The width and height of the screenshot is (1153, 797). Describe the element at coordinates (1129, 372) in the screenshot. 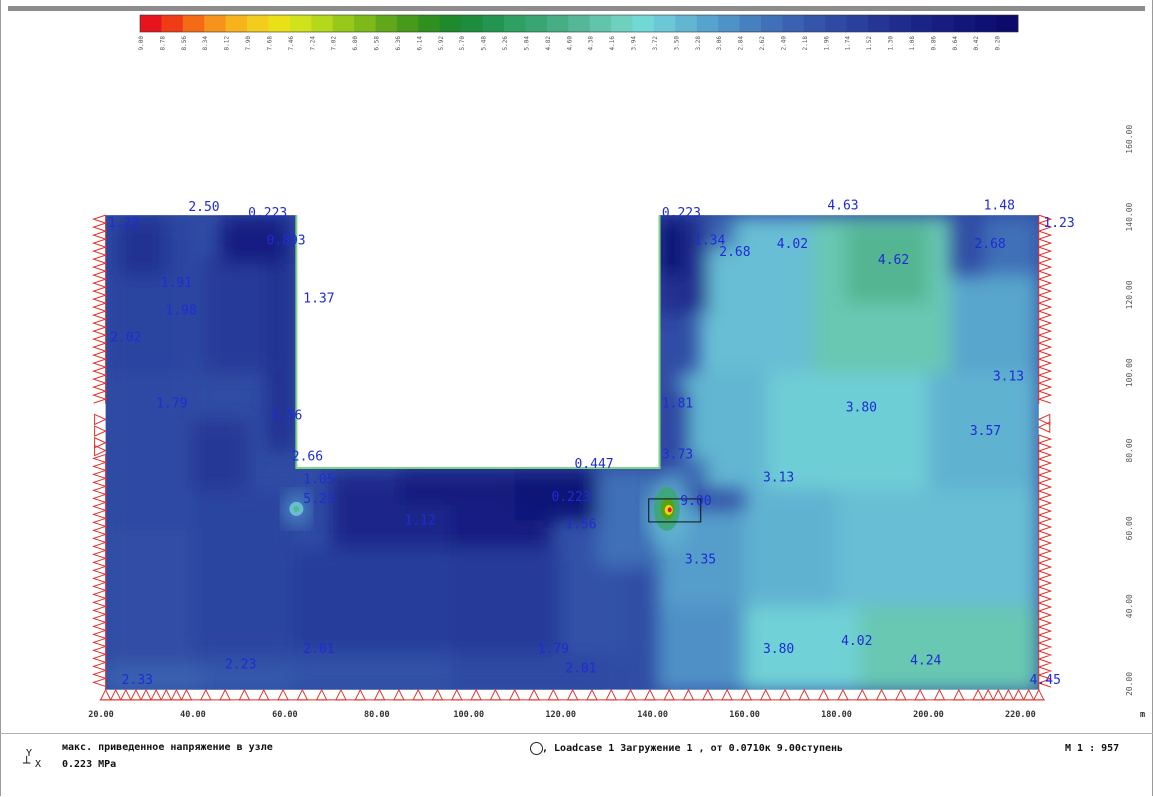

I see `y-tick-label: 100.00` at that location.